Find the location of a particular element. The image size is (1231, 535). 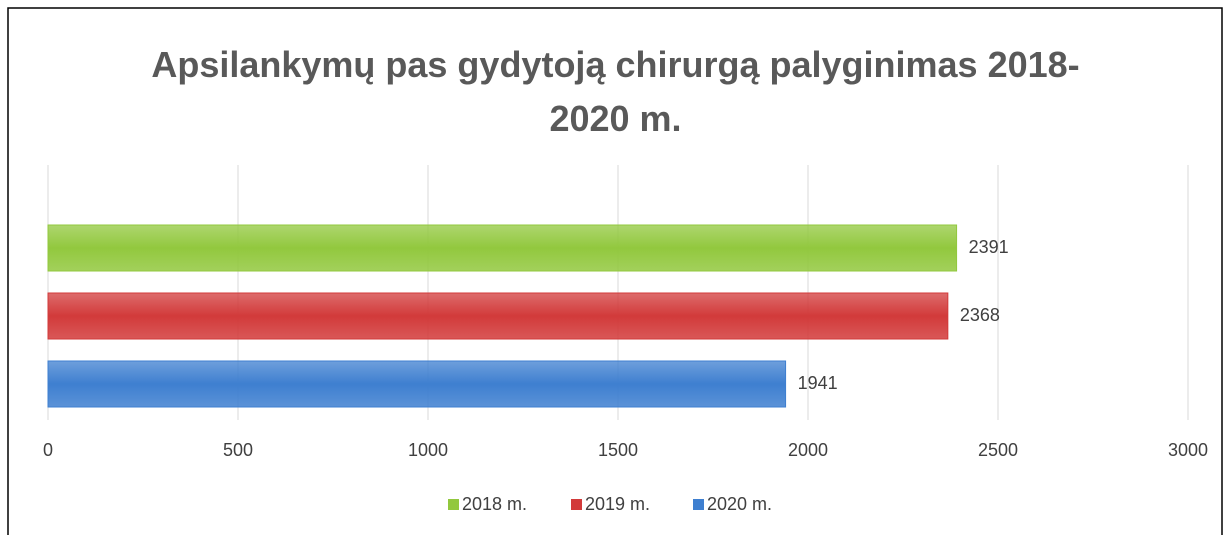

data-label: 2368 is located at coordinates (980, 315).